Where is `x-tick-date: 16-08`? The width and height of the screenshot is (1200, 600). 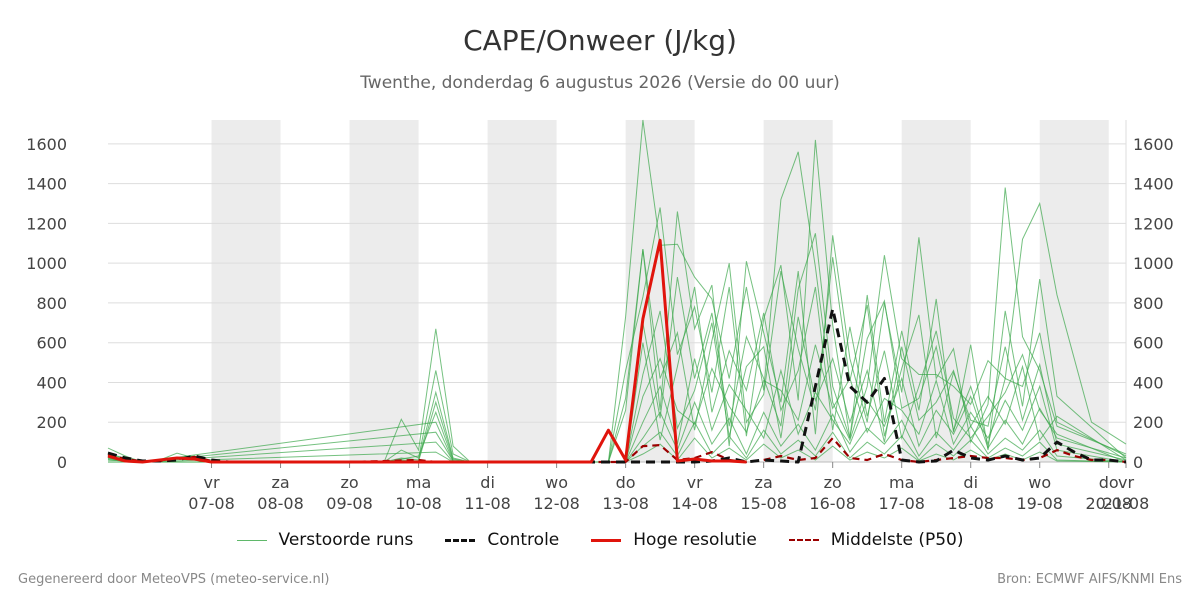
x-tick-date: 16-08 is located at coordinates (832, 503).